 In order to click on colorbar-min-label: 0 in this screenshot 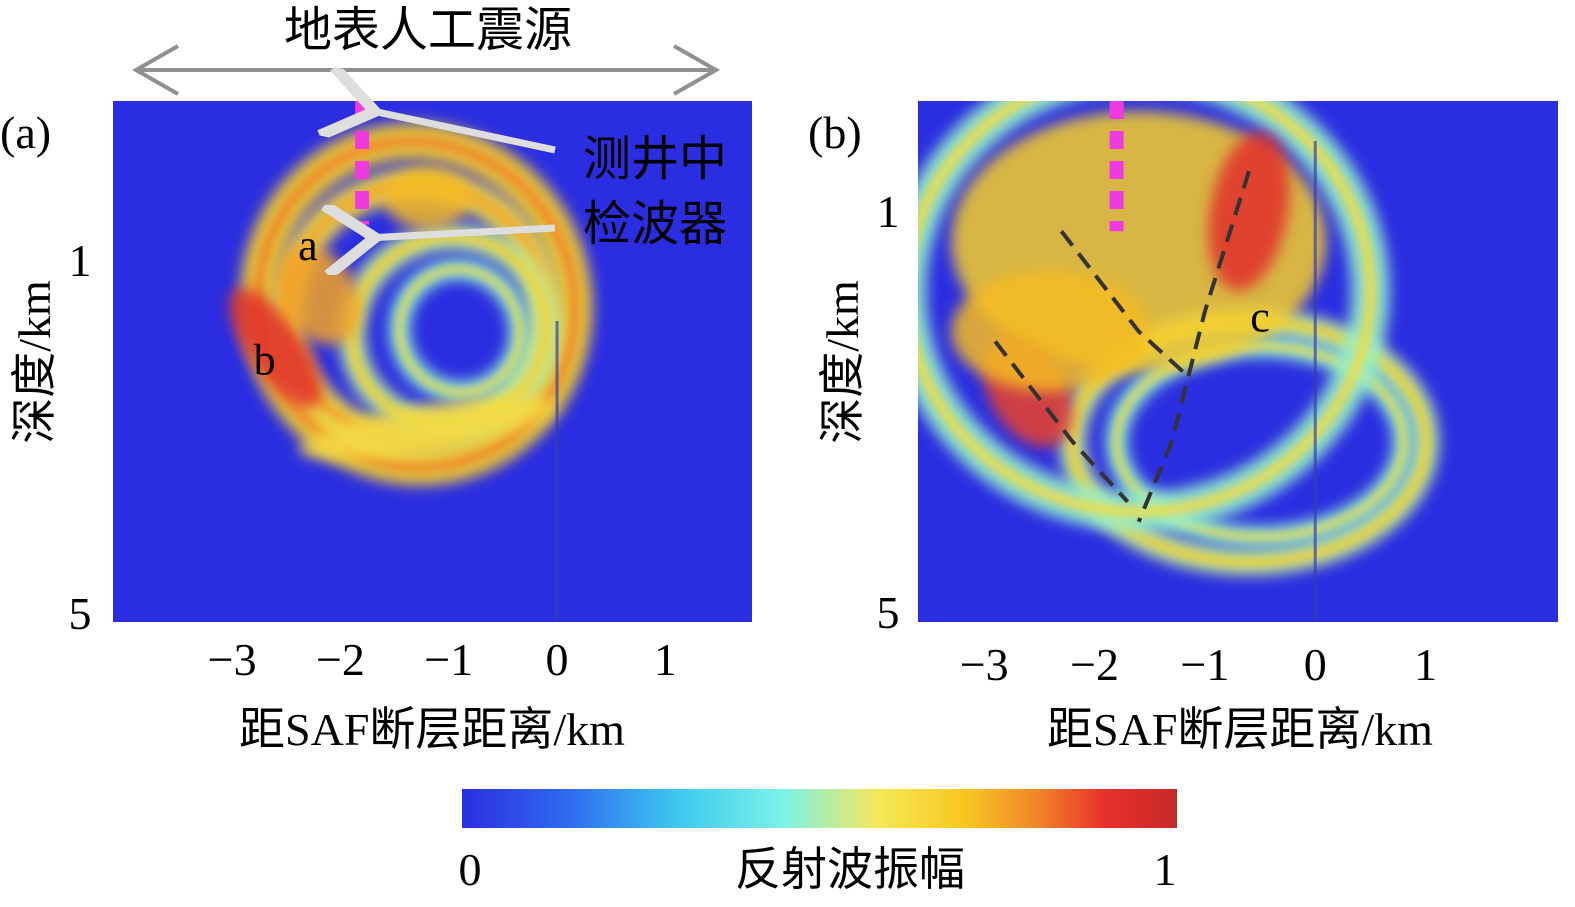, I will do `click(470, 869)`.